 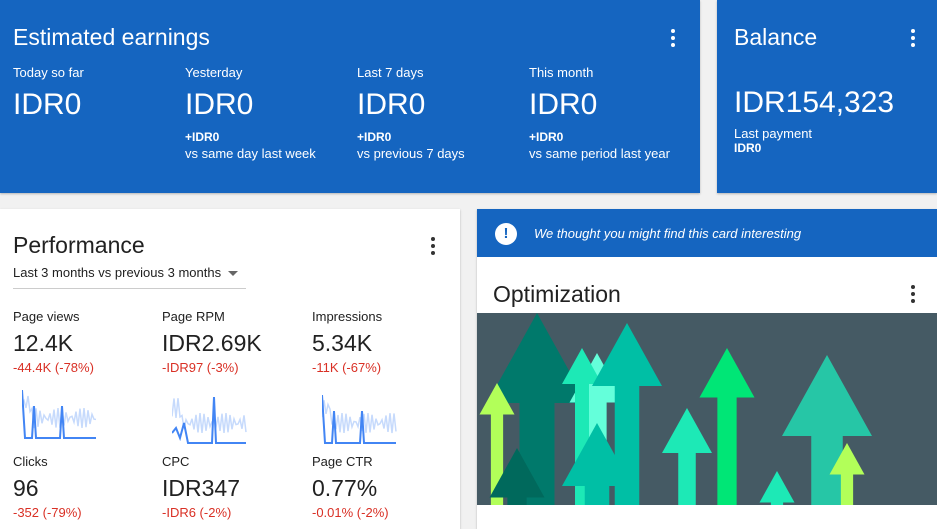 I want to click on metric-value: 0.77%, so click(x=345, y=488).